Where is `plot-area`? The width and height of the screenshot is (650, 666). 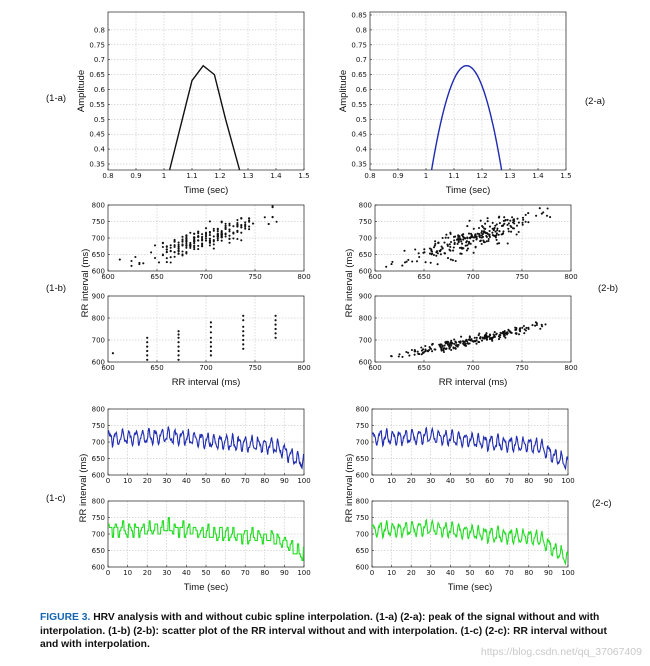 plot-area is located at coordinates (468, 237).